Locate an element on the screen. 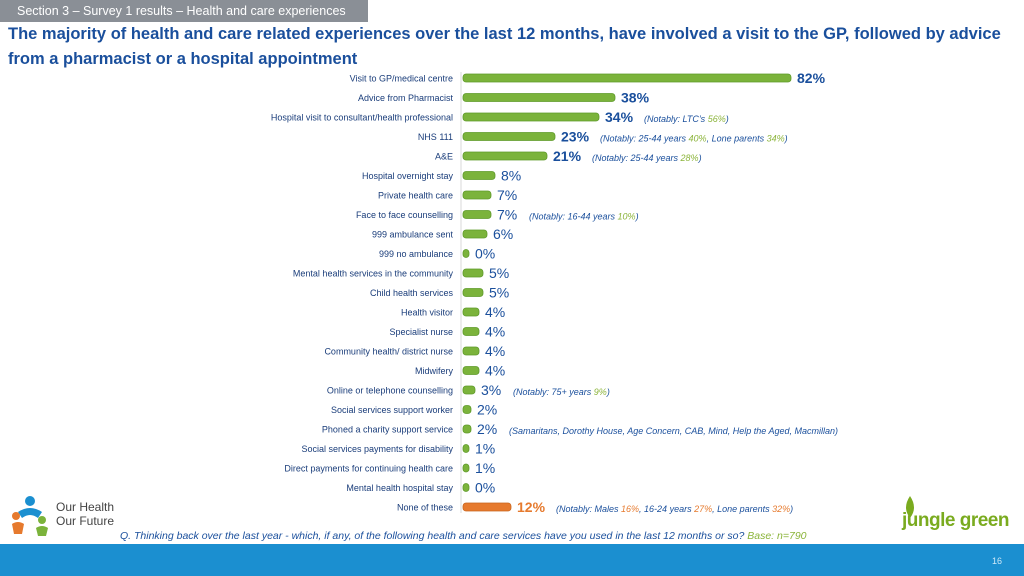 The width and height of the screenshot is (1024, 576). our-health-our-future-logo: Our Health Our Future is located at coordinates (78, 518).